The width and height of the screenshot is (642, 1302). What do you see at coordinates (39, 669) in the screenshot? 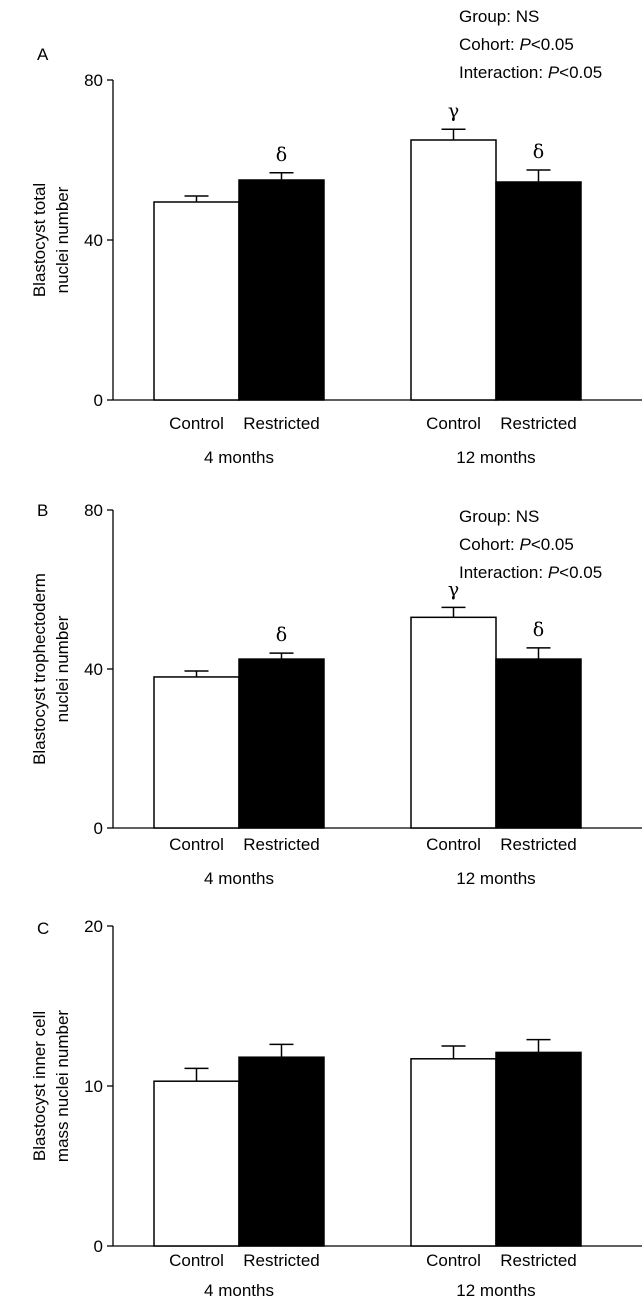
I see `y-axis-label: Blastocyst trophectoderm` at bounding box center [39, 669].